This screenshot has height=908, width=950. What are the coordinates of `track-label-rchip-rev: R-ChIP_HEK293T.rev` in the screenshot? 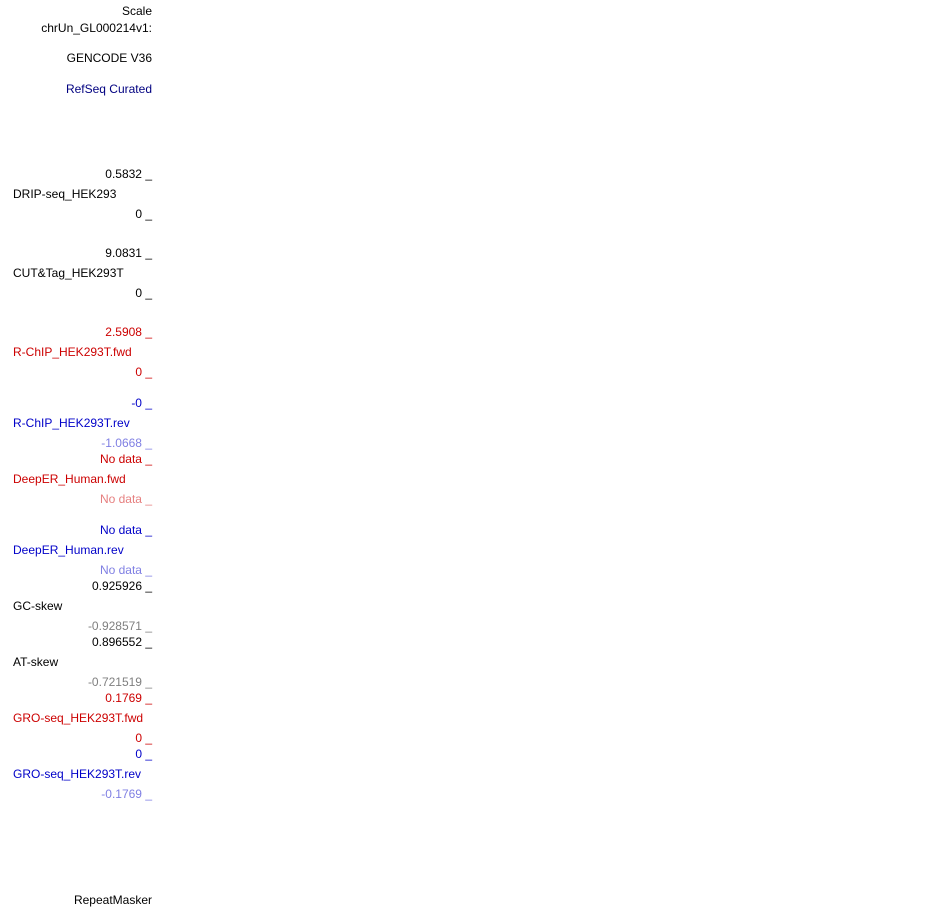 It's located at (71, 423).